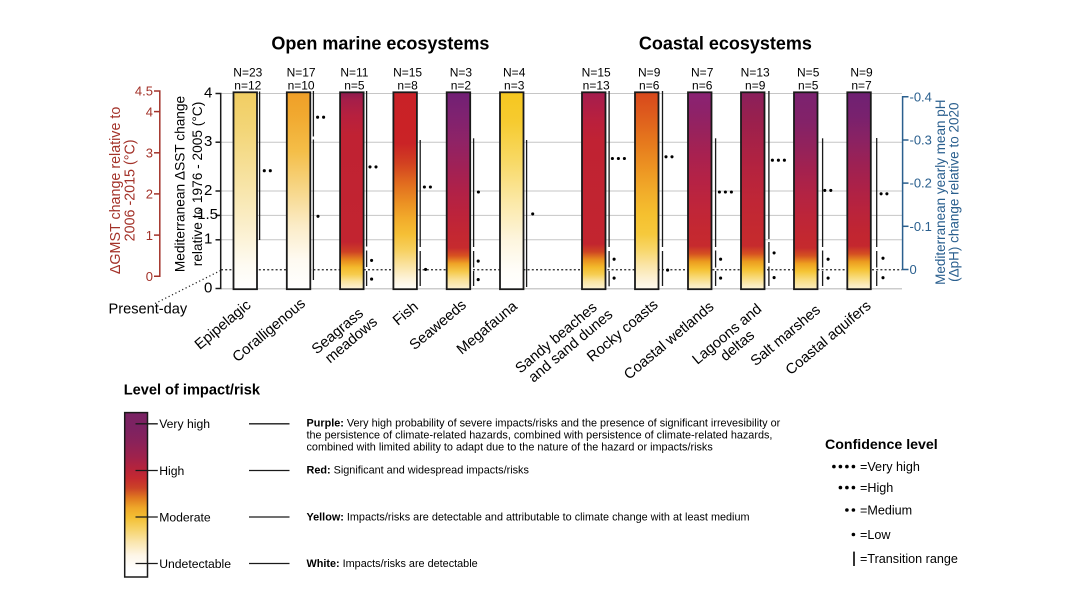 This screenshot has width=1080, height=608. I want to click on svg-text: Undetectable, so click(195, 564).